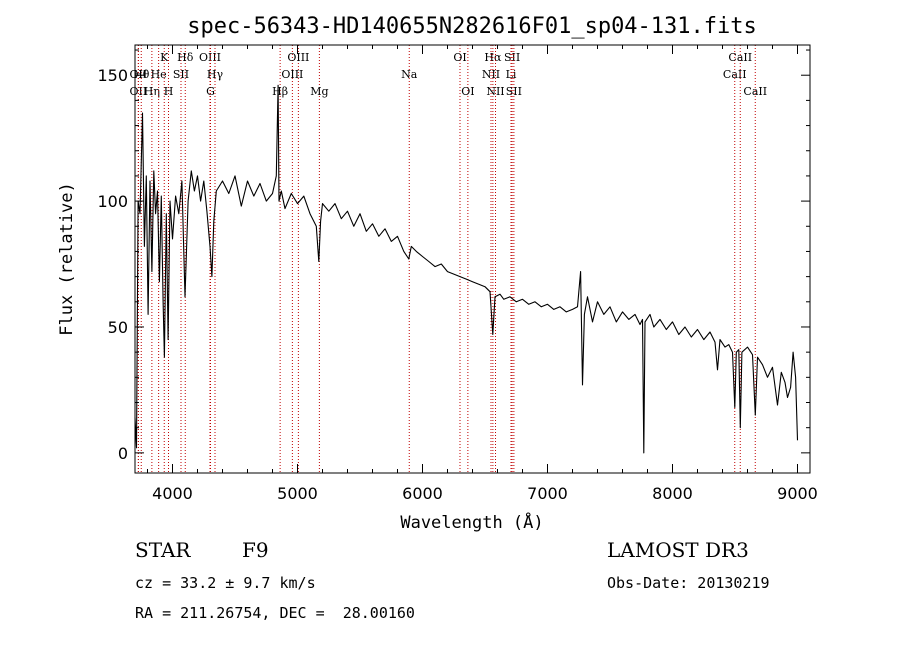 This screenshot has height=649, width=900. I want to click on line-marker-label-23: Li, so click(511, 74).